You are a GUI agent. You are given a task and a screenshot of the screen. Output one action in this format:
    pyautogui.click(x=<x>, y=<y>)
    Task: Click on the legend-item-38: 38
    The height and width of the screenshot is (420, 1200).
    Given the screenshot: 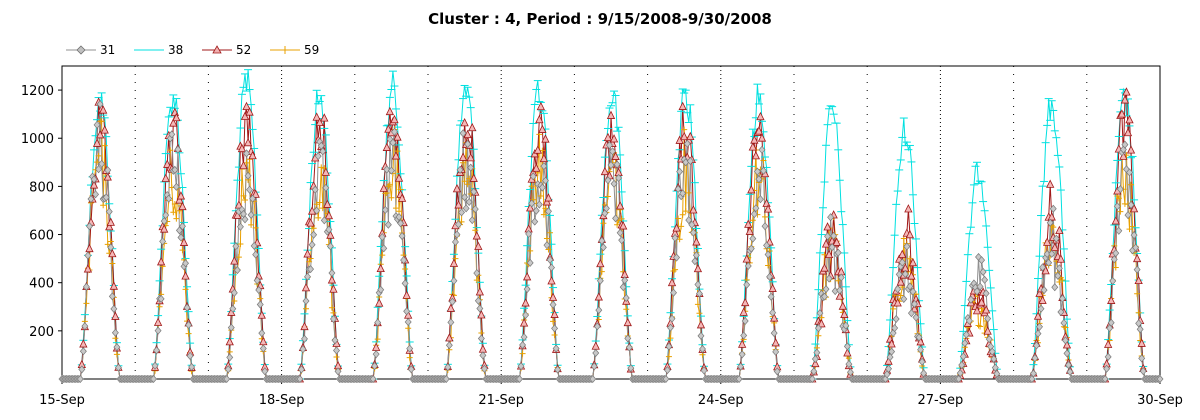 What is the action you would take?
    pyautogui.click(x=168, y=50)
    